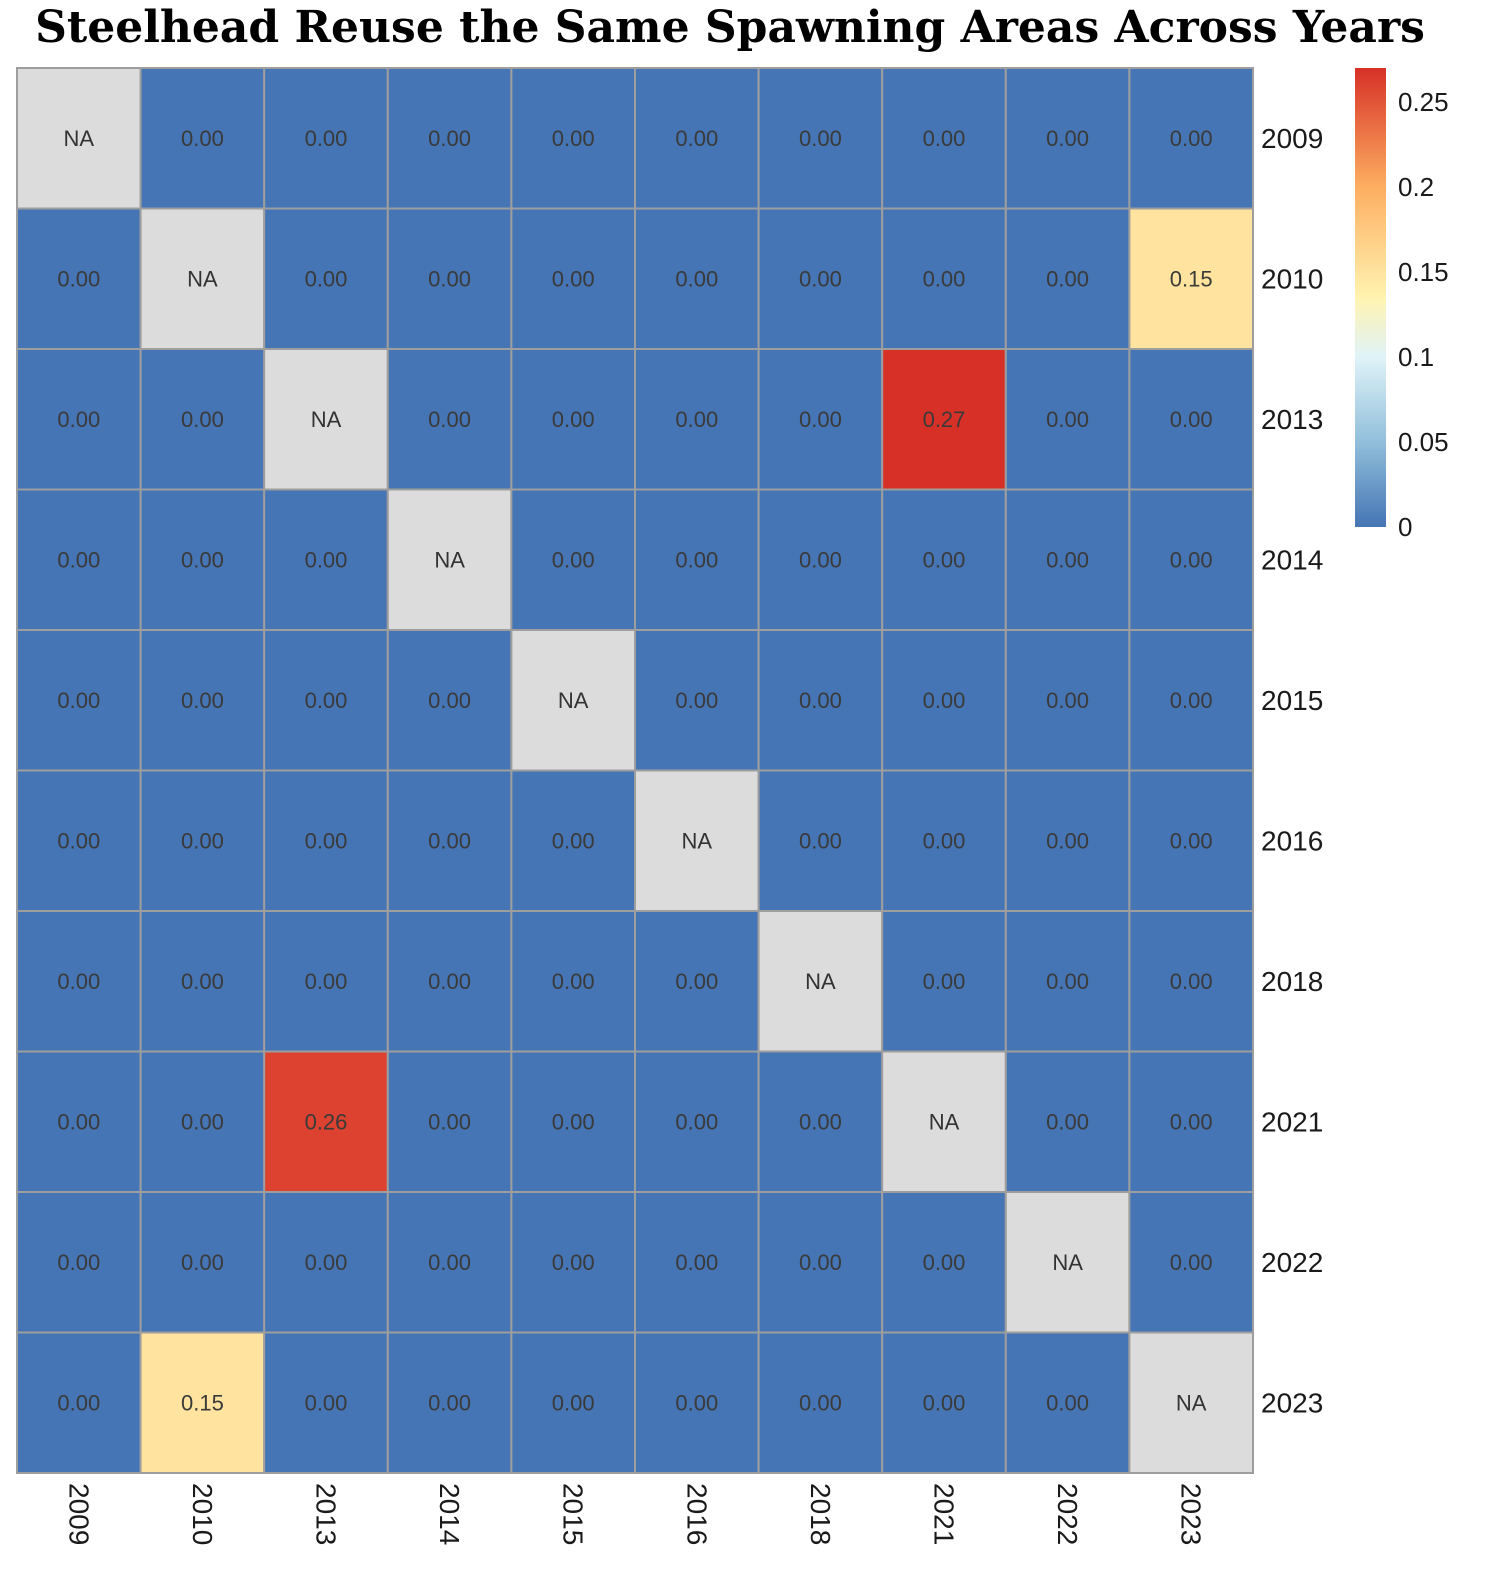 This screenshot has width=1500, height=1596. I want to click on cell-value-label-2018-2016: 0.00, so click(696, 981).